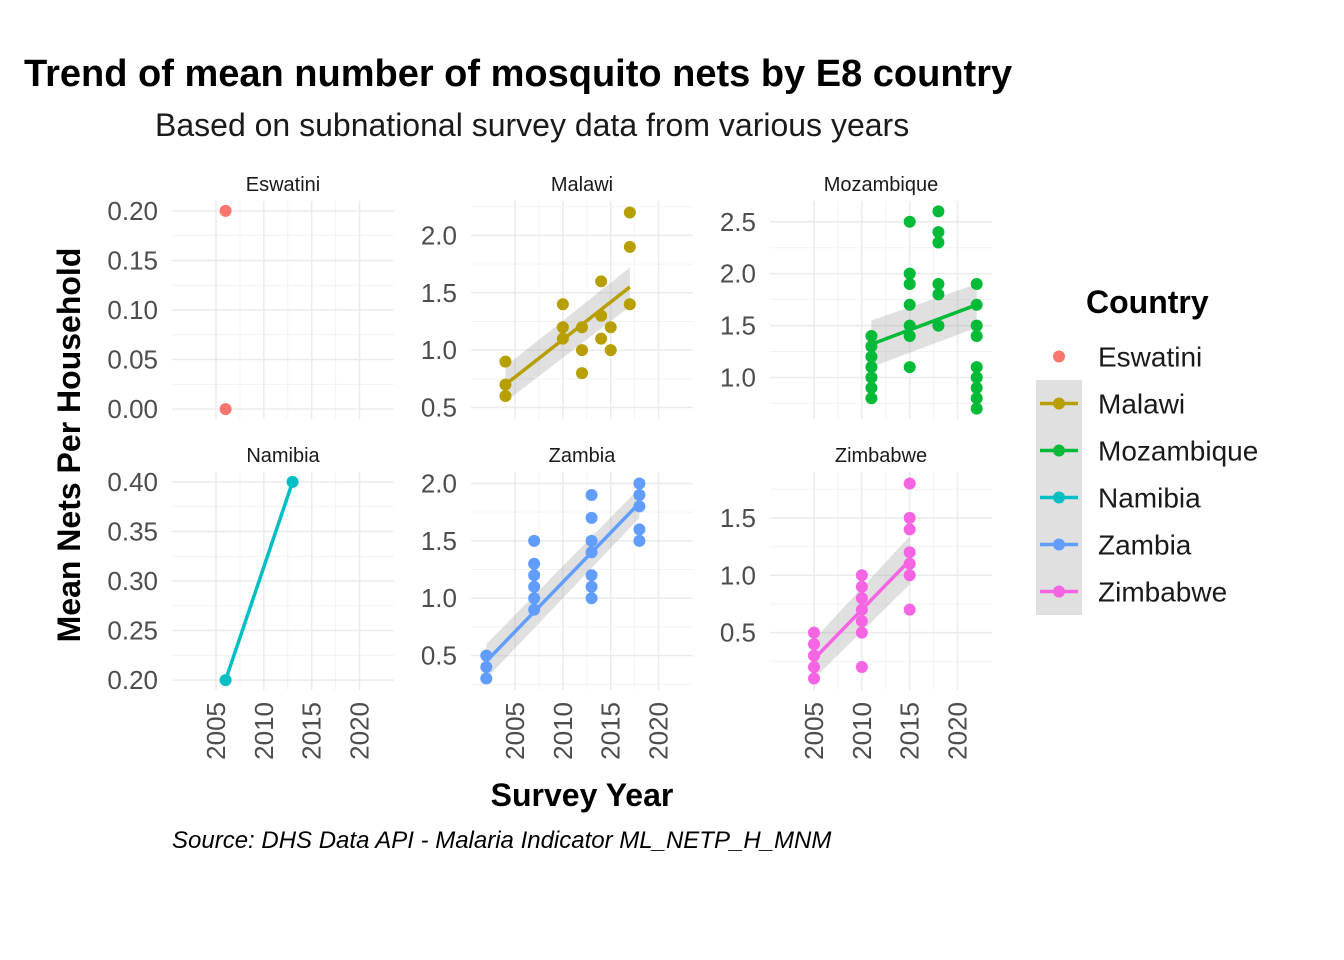 Image resolution: width=1344 pixels, height=960 pixels. Describe the element at coordinates (1147, 302) in the screenshot. I see `legend-title: Country` at that location.